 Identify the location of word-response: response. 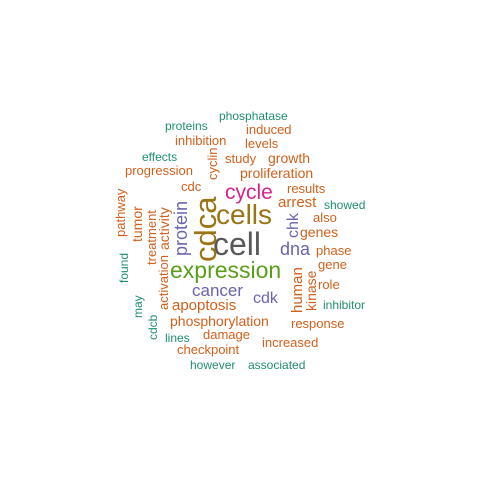
(318, 323).